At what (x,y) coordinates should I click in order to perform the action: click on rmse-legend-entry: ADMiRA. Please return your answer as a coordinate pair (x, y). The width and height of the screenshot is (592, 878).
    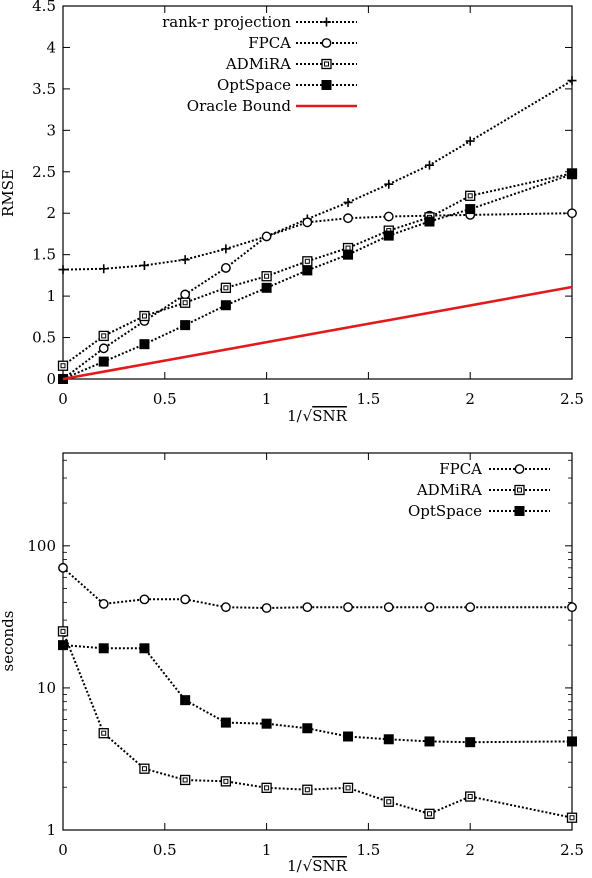
    Looking at the image, I should click on (291, 64).